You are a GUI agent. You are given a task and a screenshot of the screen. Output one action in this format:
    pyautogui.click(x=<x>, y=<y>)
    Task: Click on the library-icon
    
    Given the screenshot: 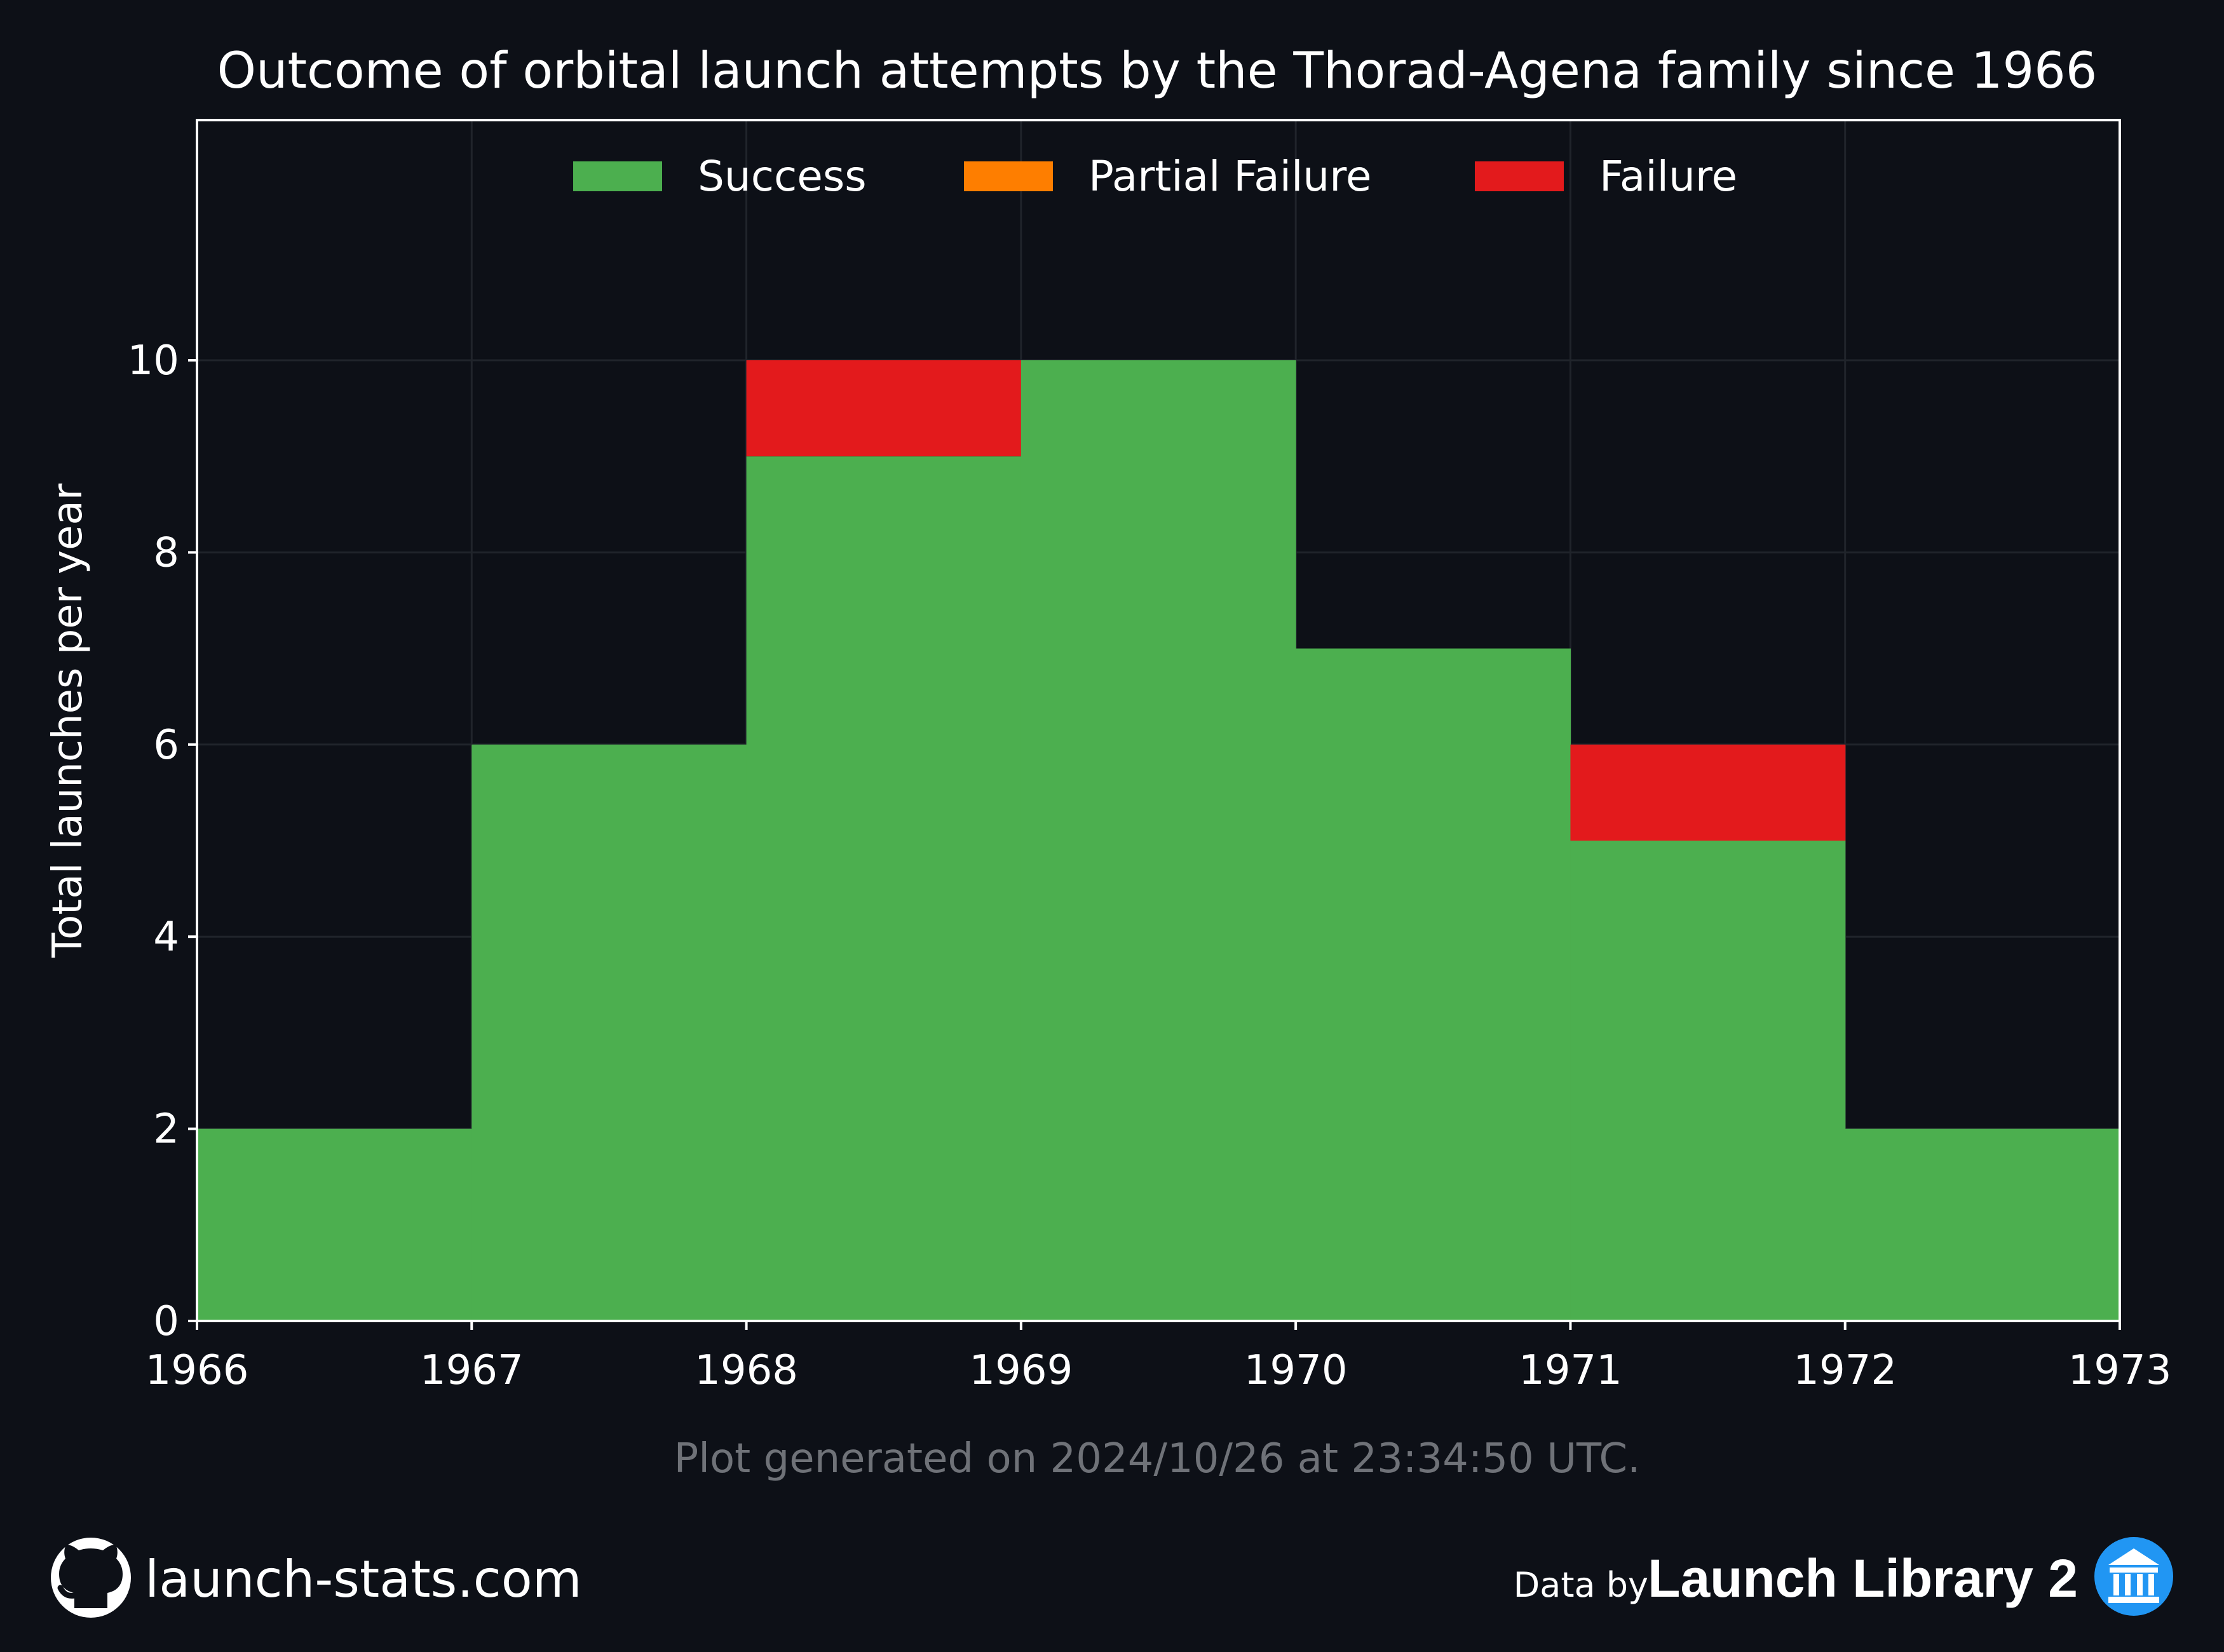 What is the action you would take?
    pyautogui.click(x=2133, y=1576)
    